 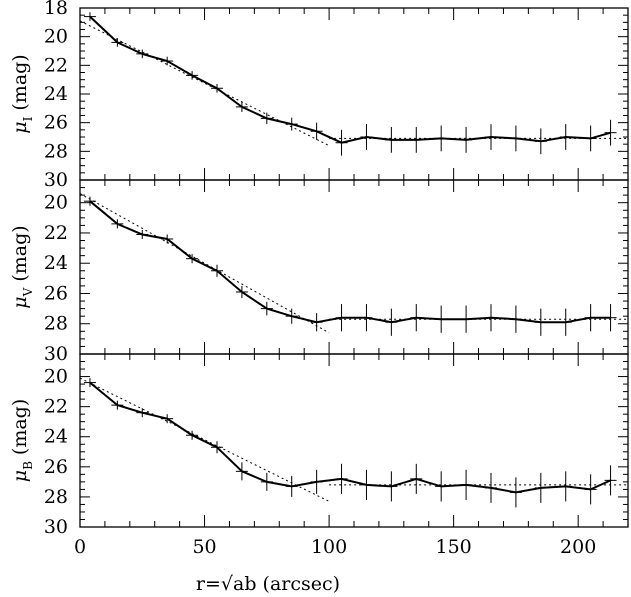 I want to click on y-axis-label: μI (mag), so click(x=22, y=93).